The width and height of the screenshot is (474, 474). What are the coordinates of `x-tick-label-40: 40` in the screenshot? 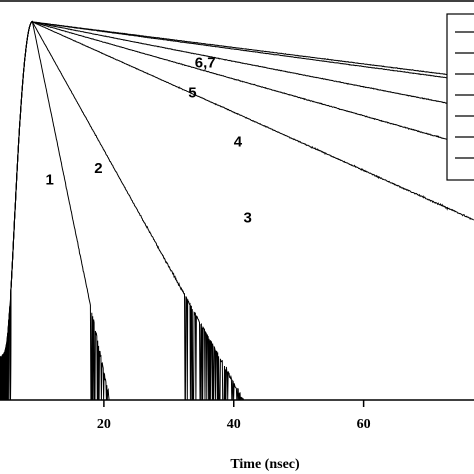 It's located at (234, 424).